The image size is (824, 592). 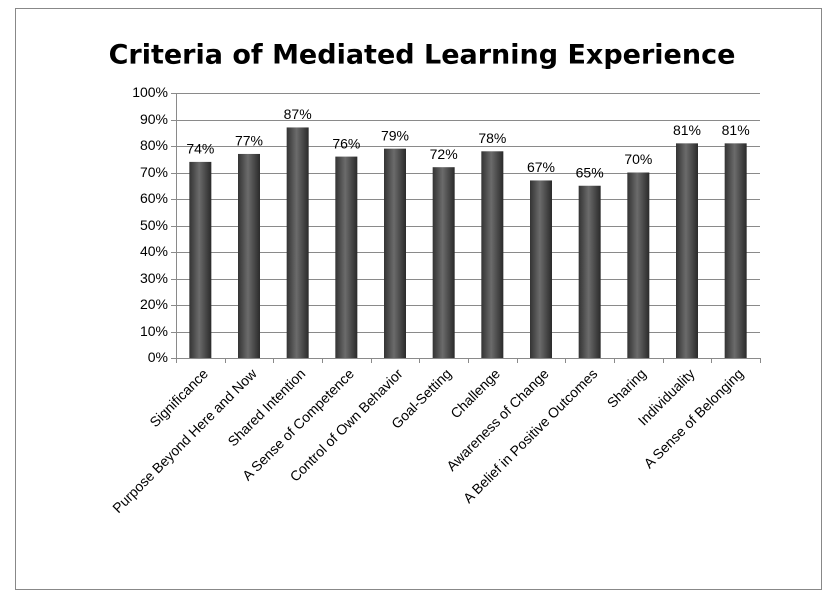 What do you see at coordinates (150, 92) in the screenshot?
I see `y-tick-label: 100%` at bounding box center [150, 92].